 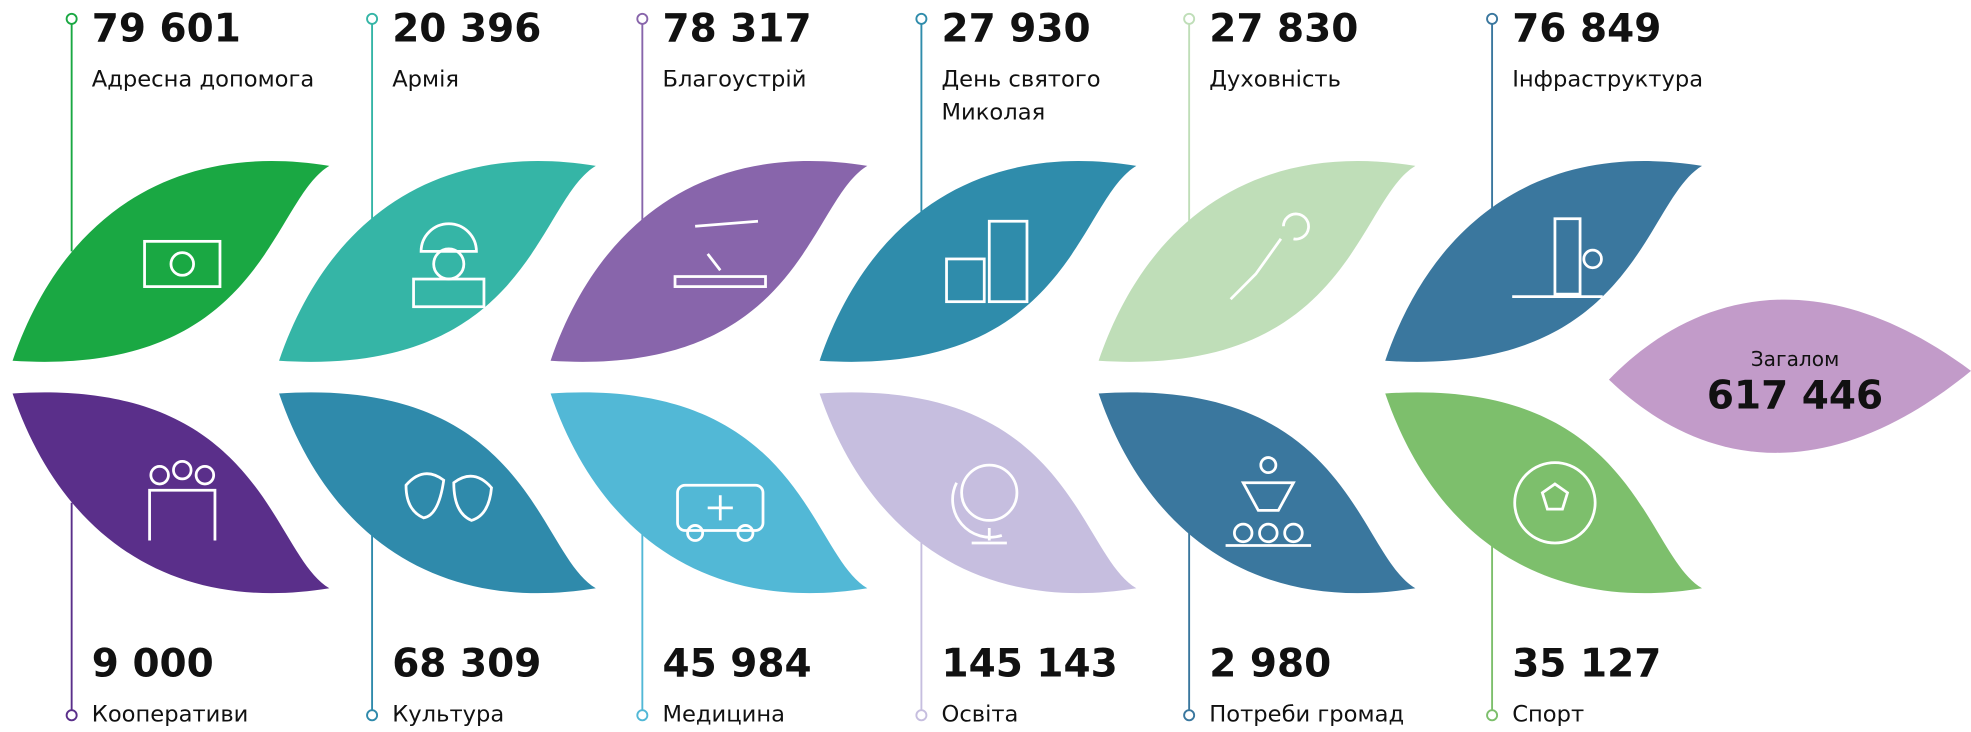 I want to click on total-value: 617 446, so click(x=1795, y=396).